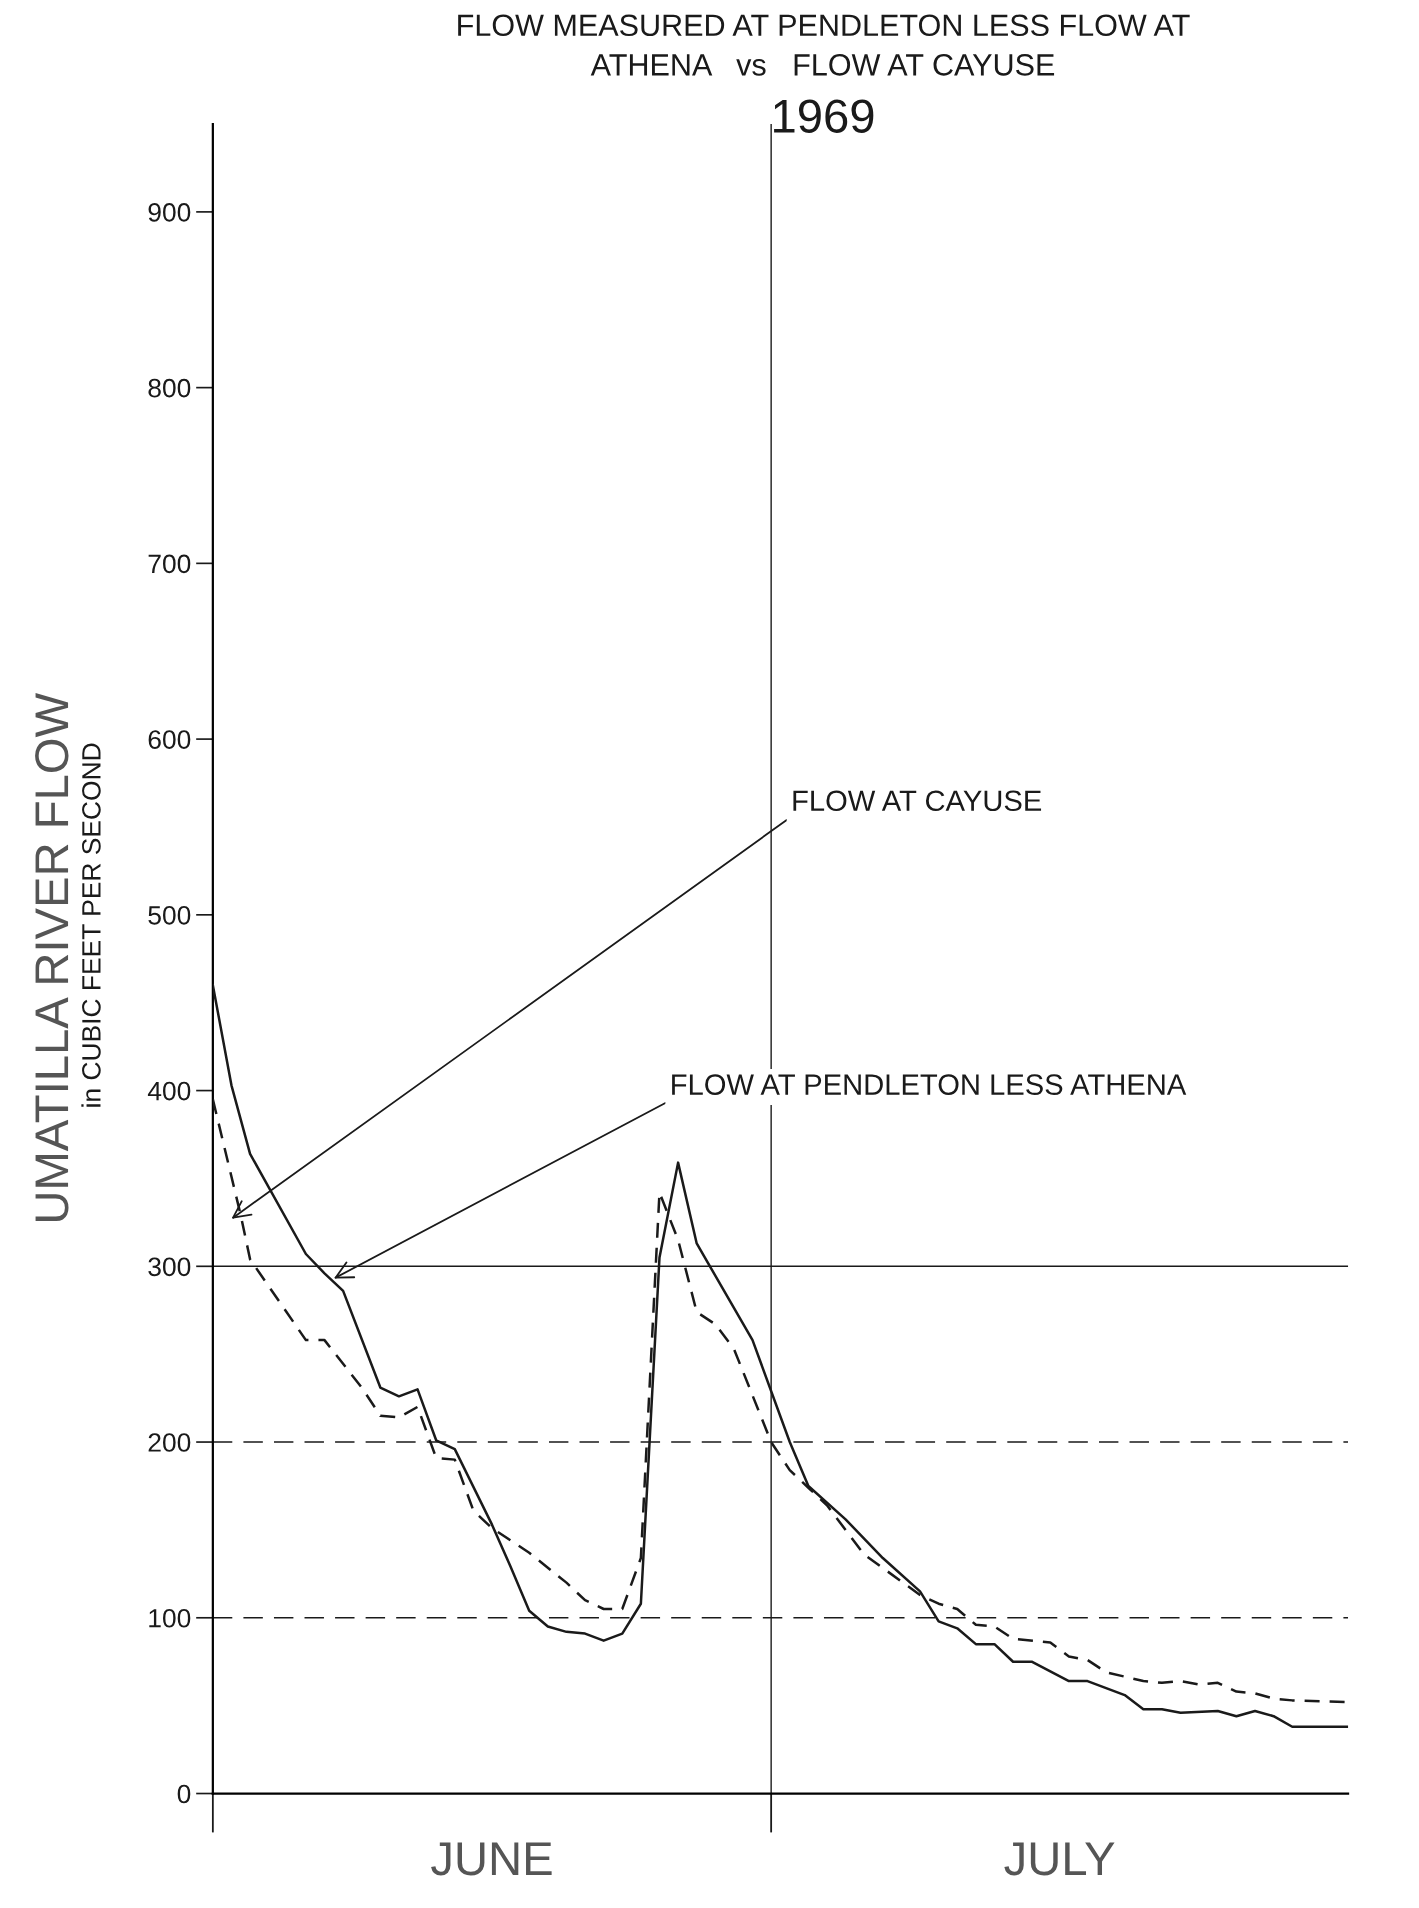 The width and height of the screenshot is (1419, 1908). I want to click on chart-subtitle: 1969, so click(824, 116).